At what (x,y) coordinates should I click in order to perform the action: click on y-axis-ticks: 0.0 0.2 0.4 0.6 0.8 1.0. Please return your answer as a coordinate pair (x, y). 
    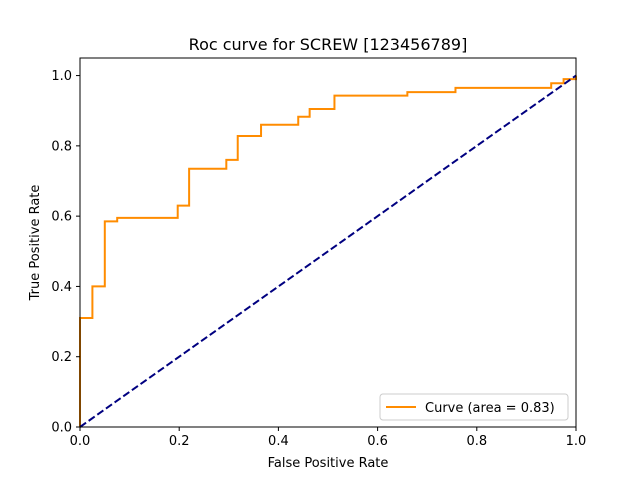
    Looking at the image, I should click on (65, 252).